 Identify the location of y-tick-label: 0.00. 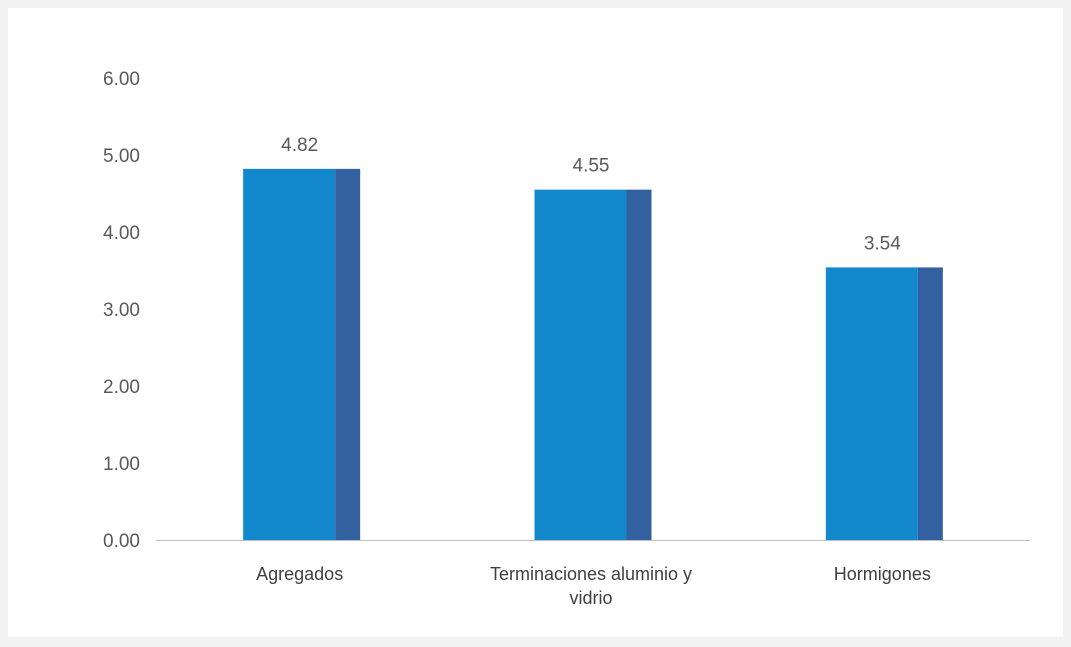
(121, 541).